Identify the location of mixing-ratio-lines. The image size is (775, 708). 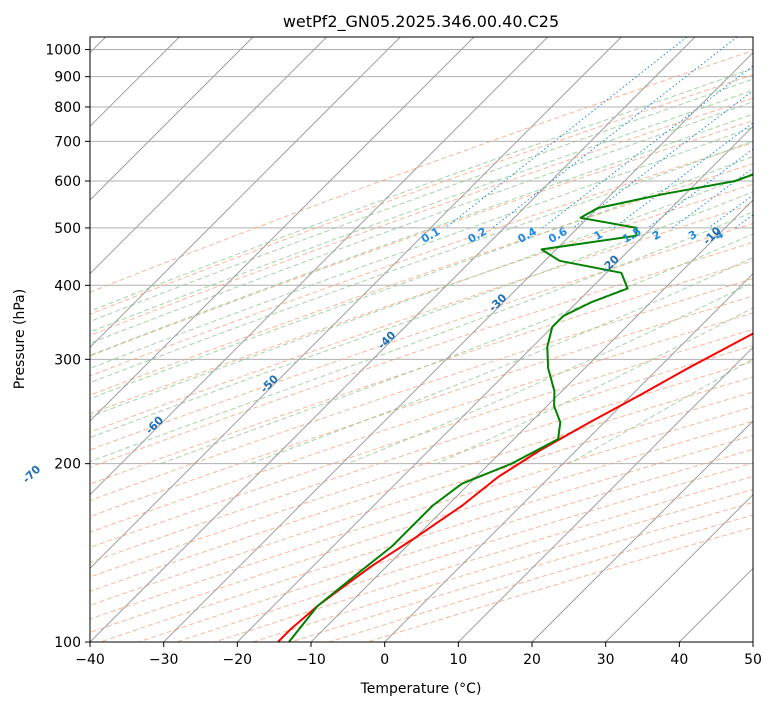
(599, 133).